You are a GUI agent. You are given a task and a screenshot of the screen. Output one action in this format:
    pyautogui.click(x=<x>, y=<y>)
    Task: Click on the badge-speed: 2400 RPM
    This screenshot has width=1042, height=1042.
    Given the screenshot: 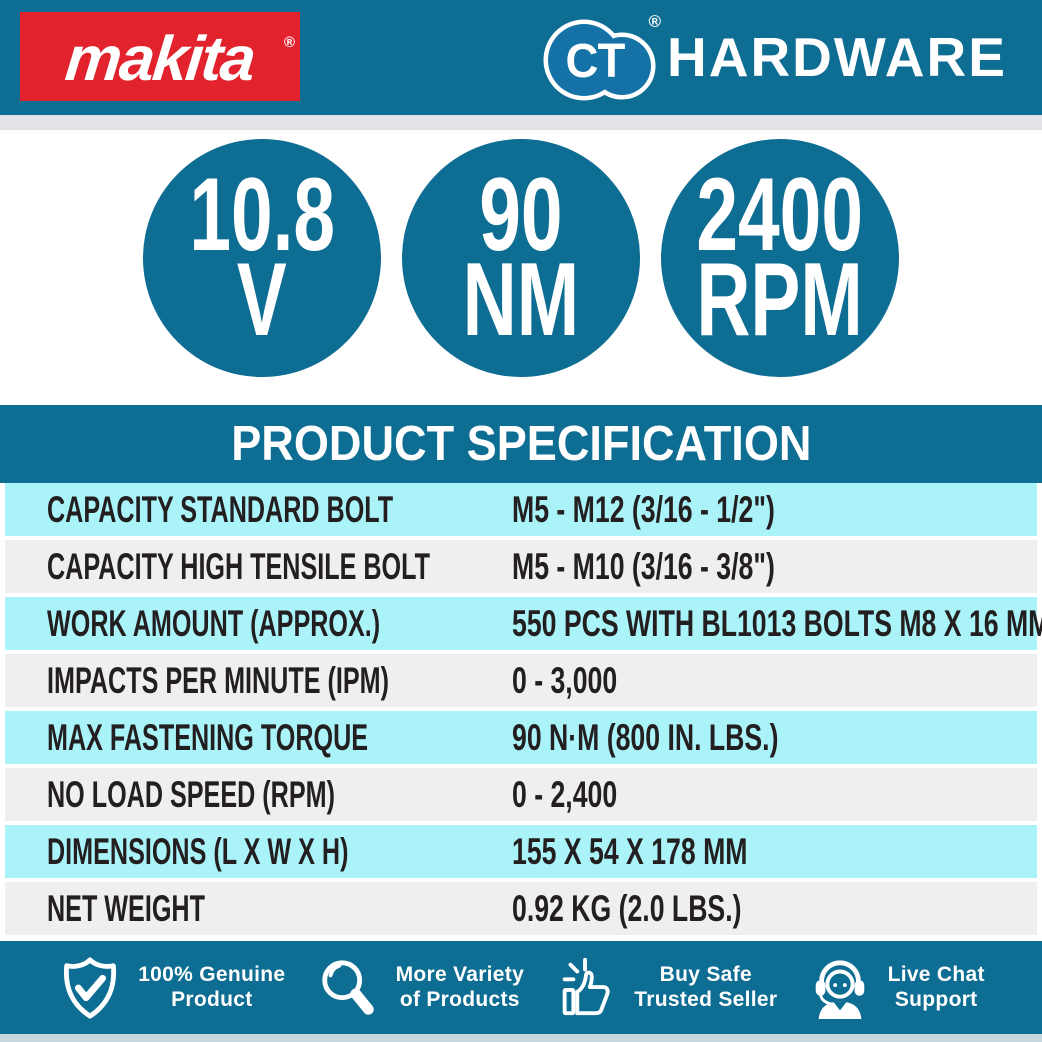 What is the action you would take?
    pyautogui.click(x=780, y=258)
    